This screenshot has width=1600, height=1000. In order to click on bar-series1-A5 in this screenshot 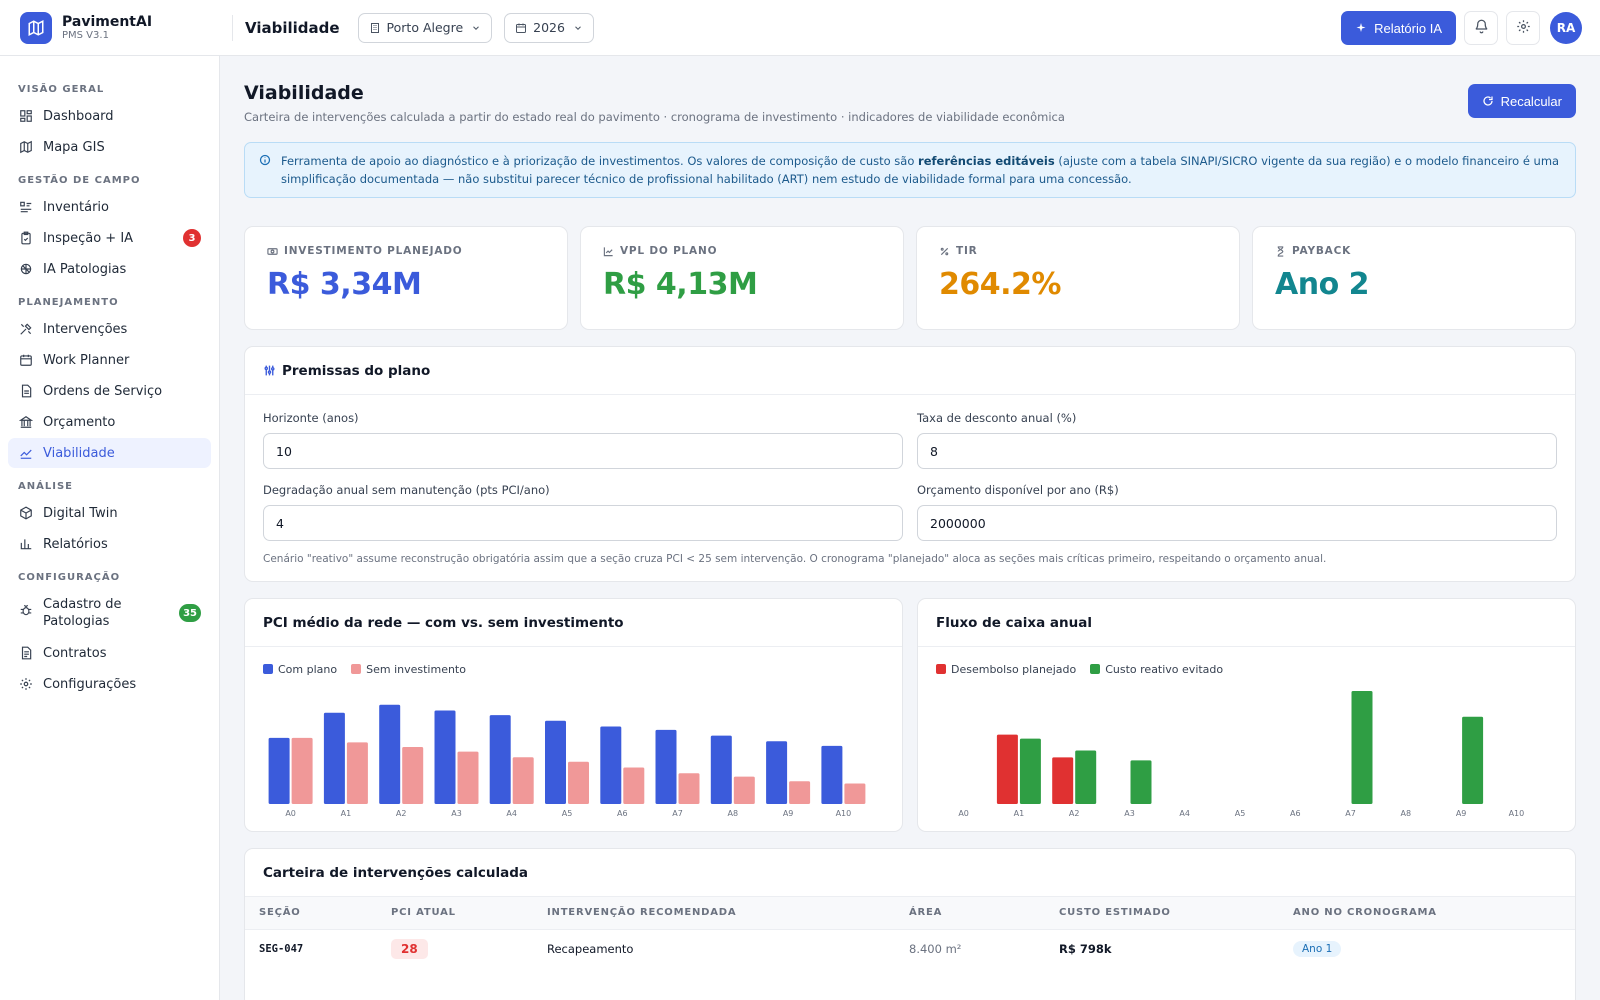, I will do `click(555, 762)`.